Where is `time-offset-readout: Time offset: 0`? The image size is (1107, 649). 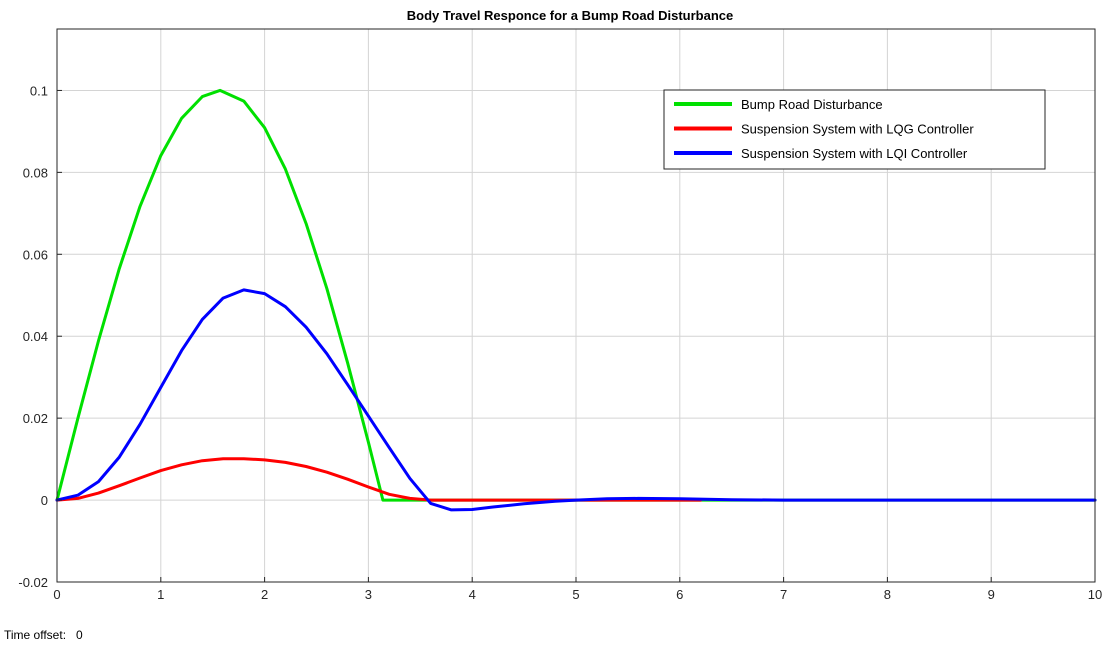
time-offset-readout: Time offset: 0 is located at coordinates (43, 635).